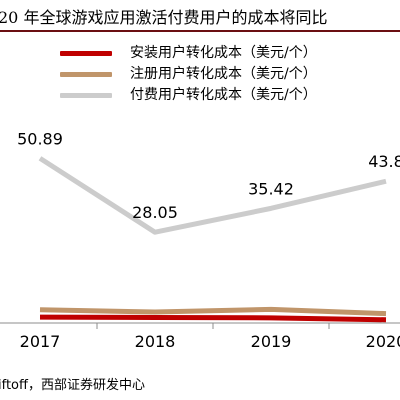 This screenshot has height=400, width=400. Describe the element at coordinates (213, 311) in the screenshot. I see `register-cost-line` at that location.